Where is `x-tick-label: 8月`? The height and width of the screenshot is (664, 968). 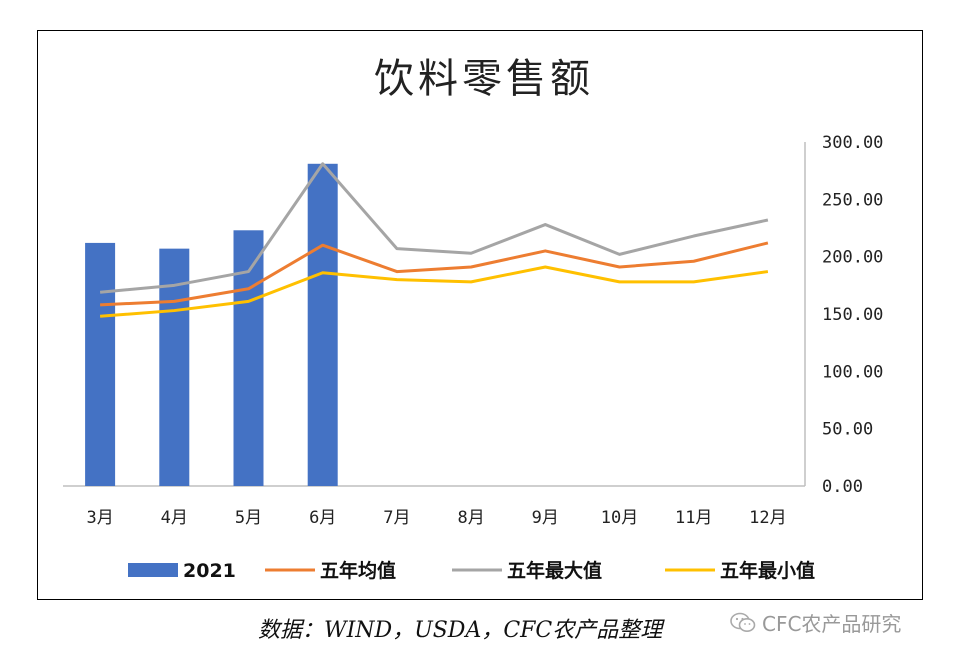
x-tick-label: 8月 is located at coordinates (470, 518).